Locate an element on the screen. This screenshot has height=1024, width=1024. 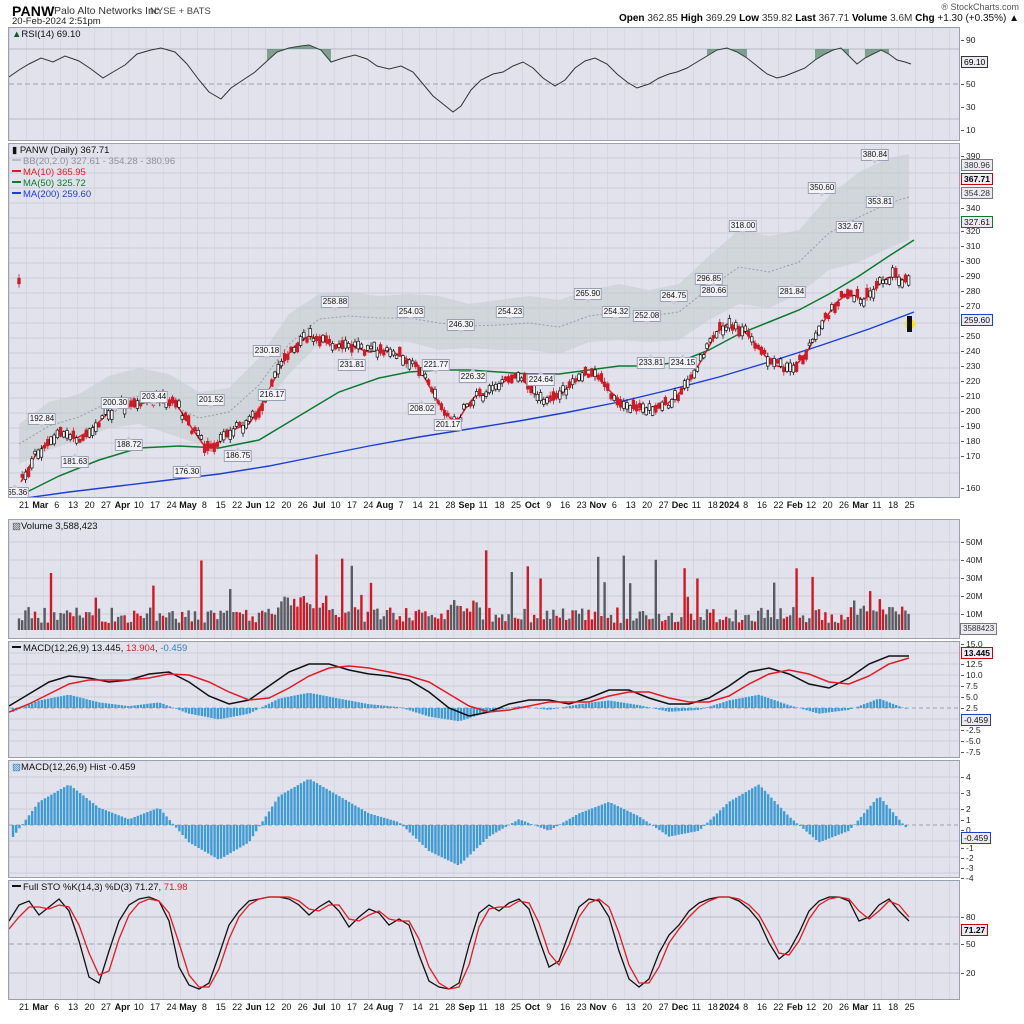
price-annotation: 265.90 is located at coordinates (588, 295).